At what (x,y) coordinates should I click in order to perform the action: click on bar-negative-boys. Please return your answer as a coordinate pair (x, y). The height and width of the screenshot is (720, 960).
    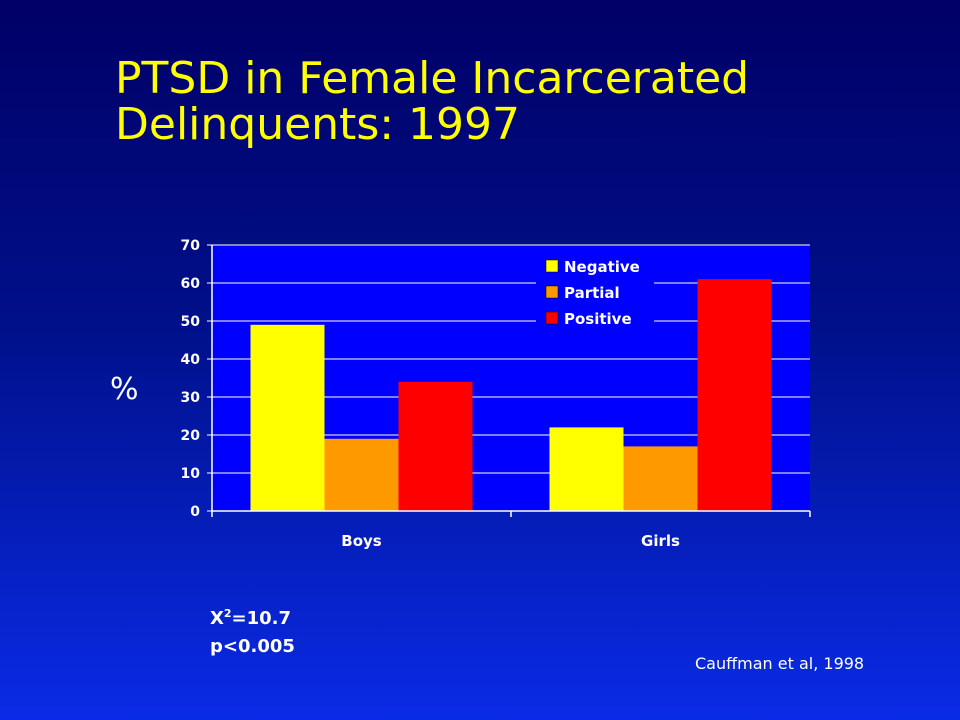
    Looking at the image, I should click on (287, 417).